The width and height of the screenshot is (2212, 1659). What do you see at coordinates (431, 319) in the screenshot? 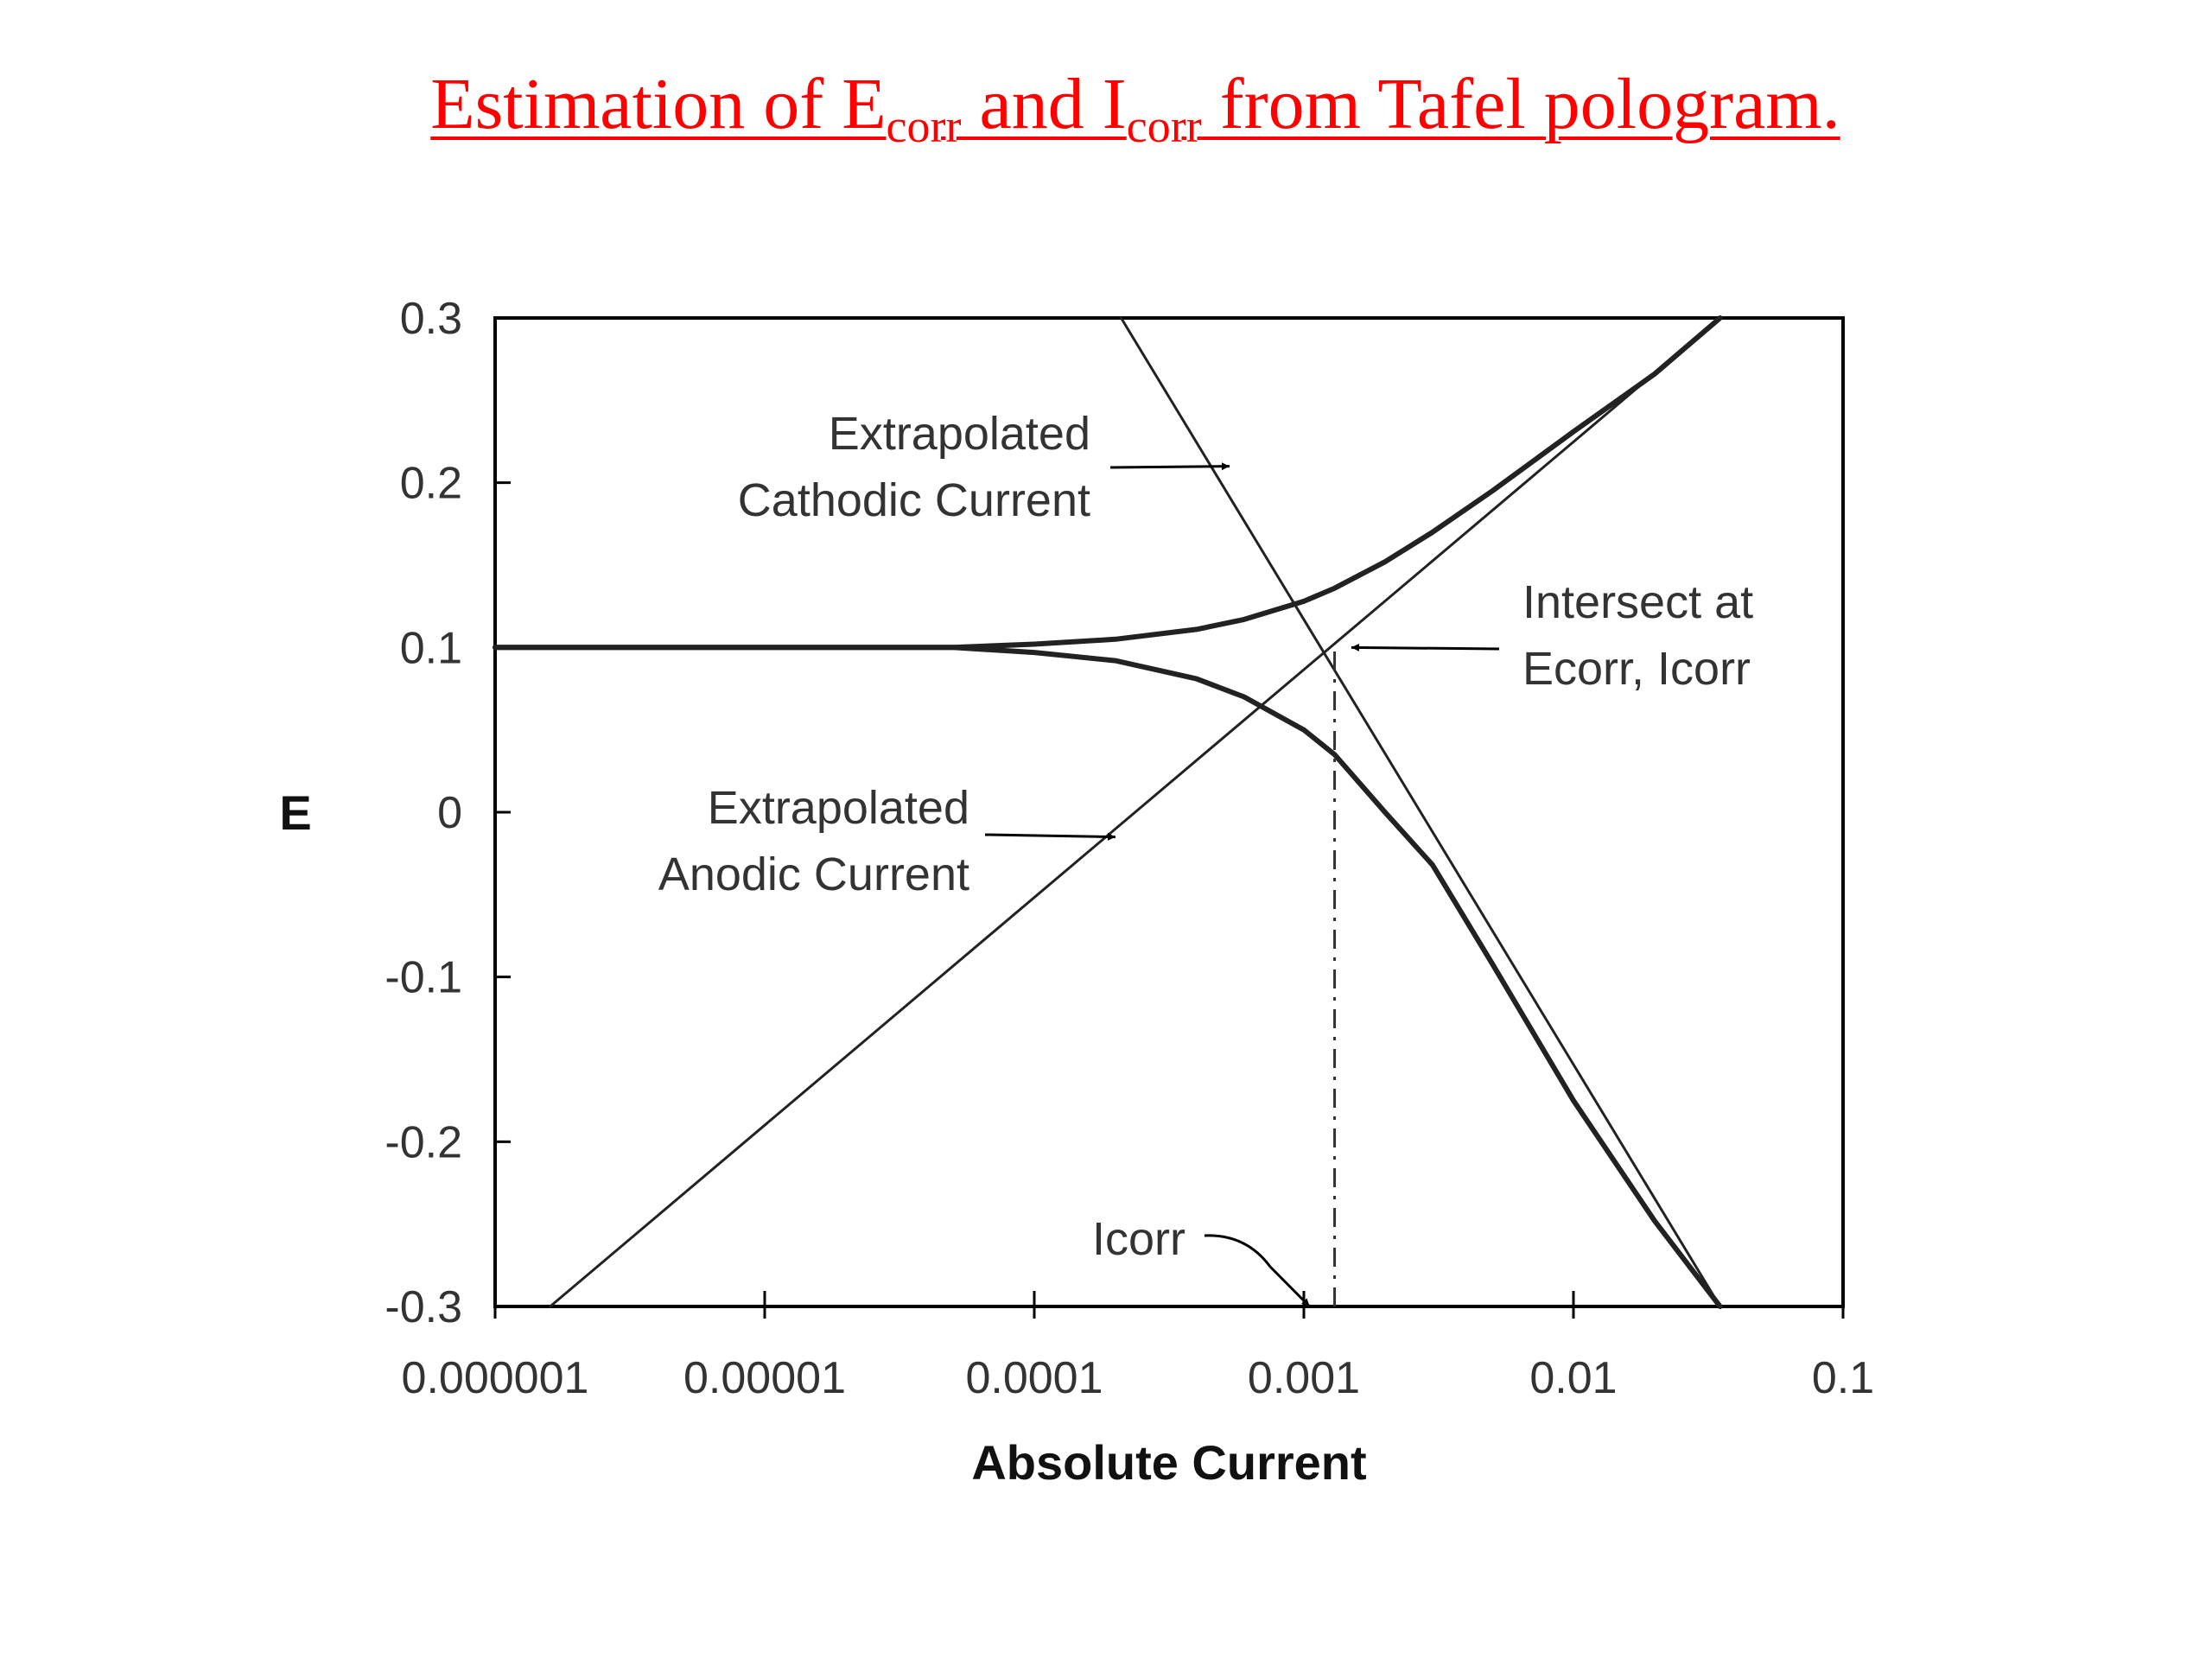
I see `y-tick-label: 0.3` at bounding box center [431, 319].